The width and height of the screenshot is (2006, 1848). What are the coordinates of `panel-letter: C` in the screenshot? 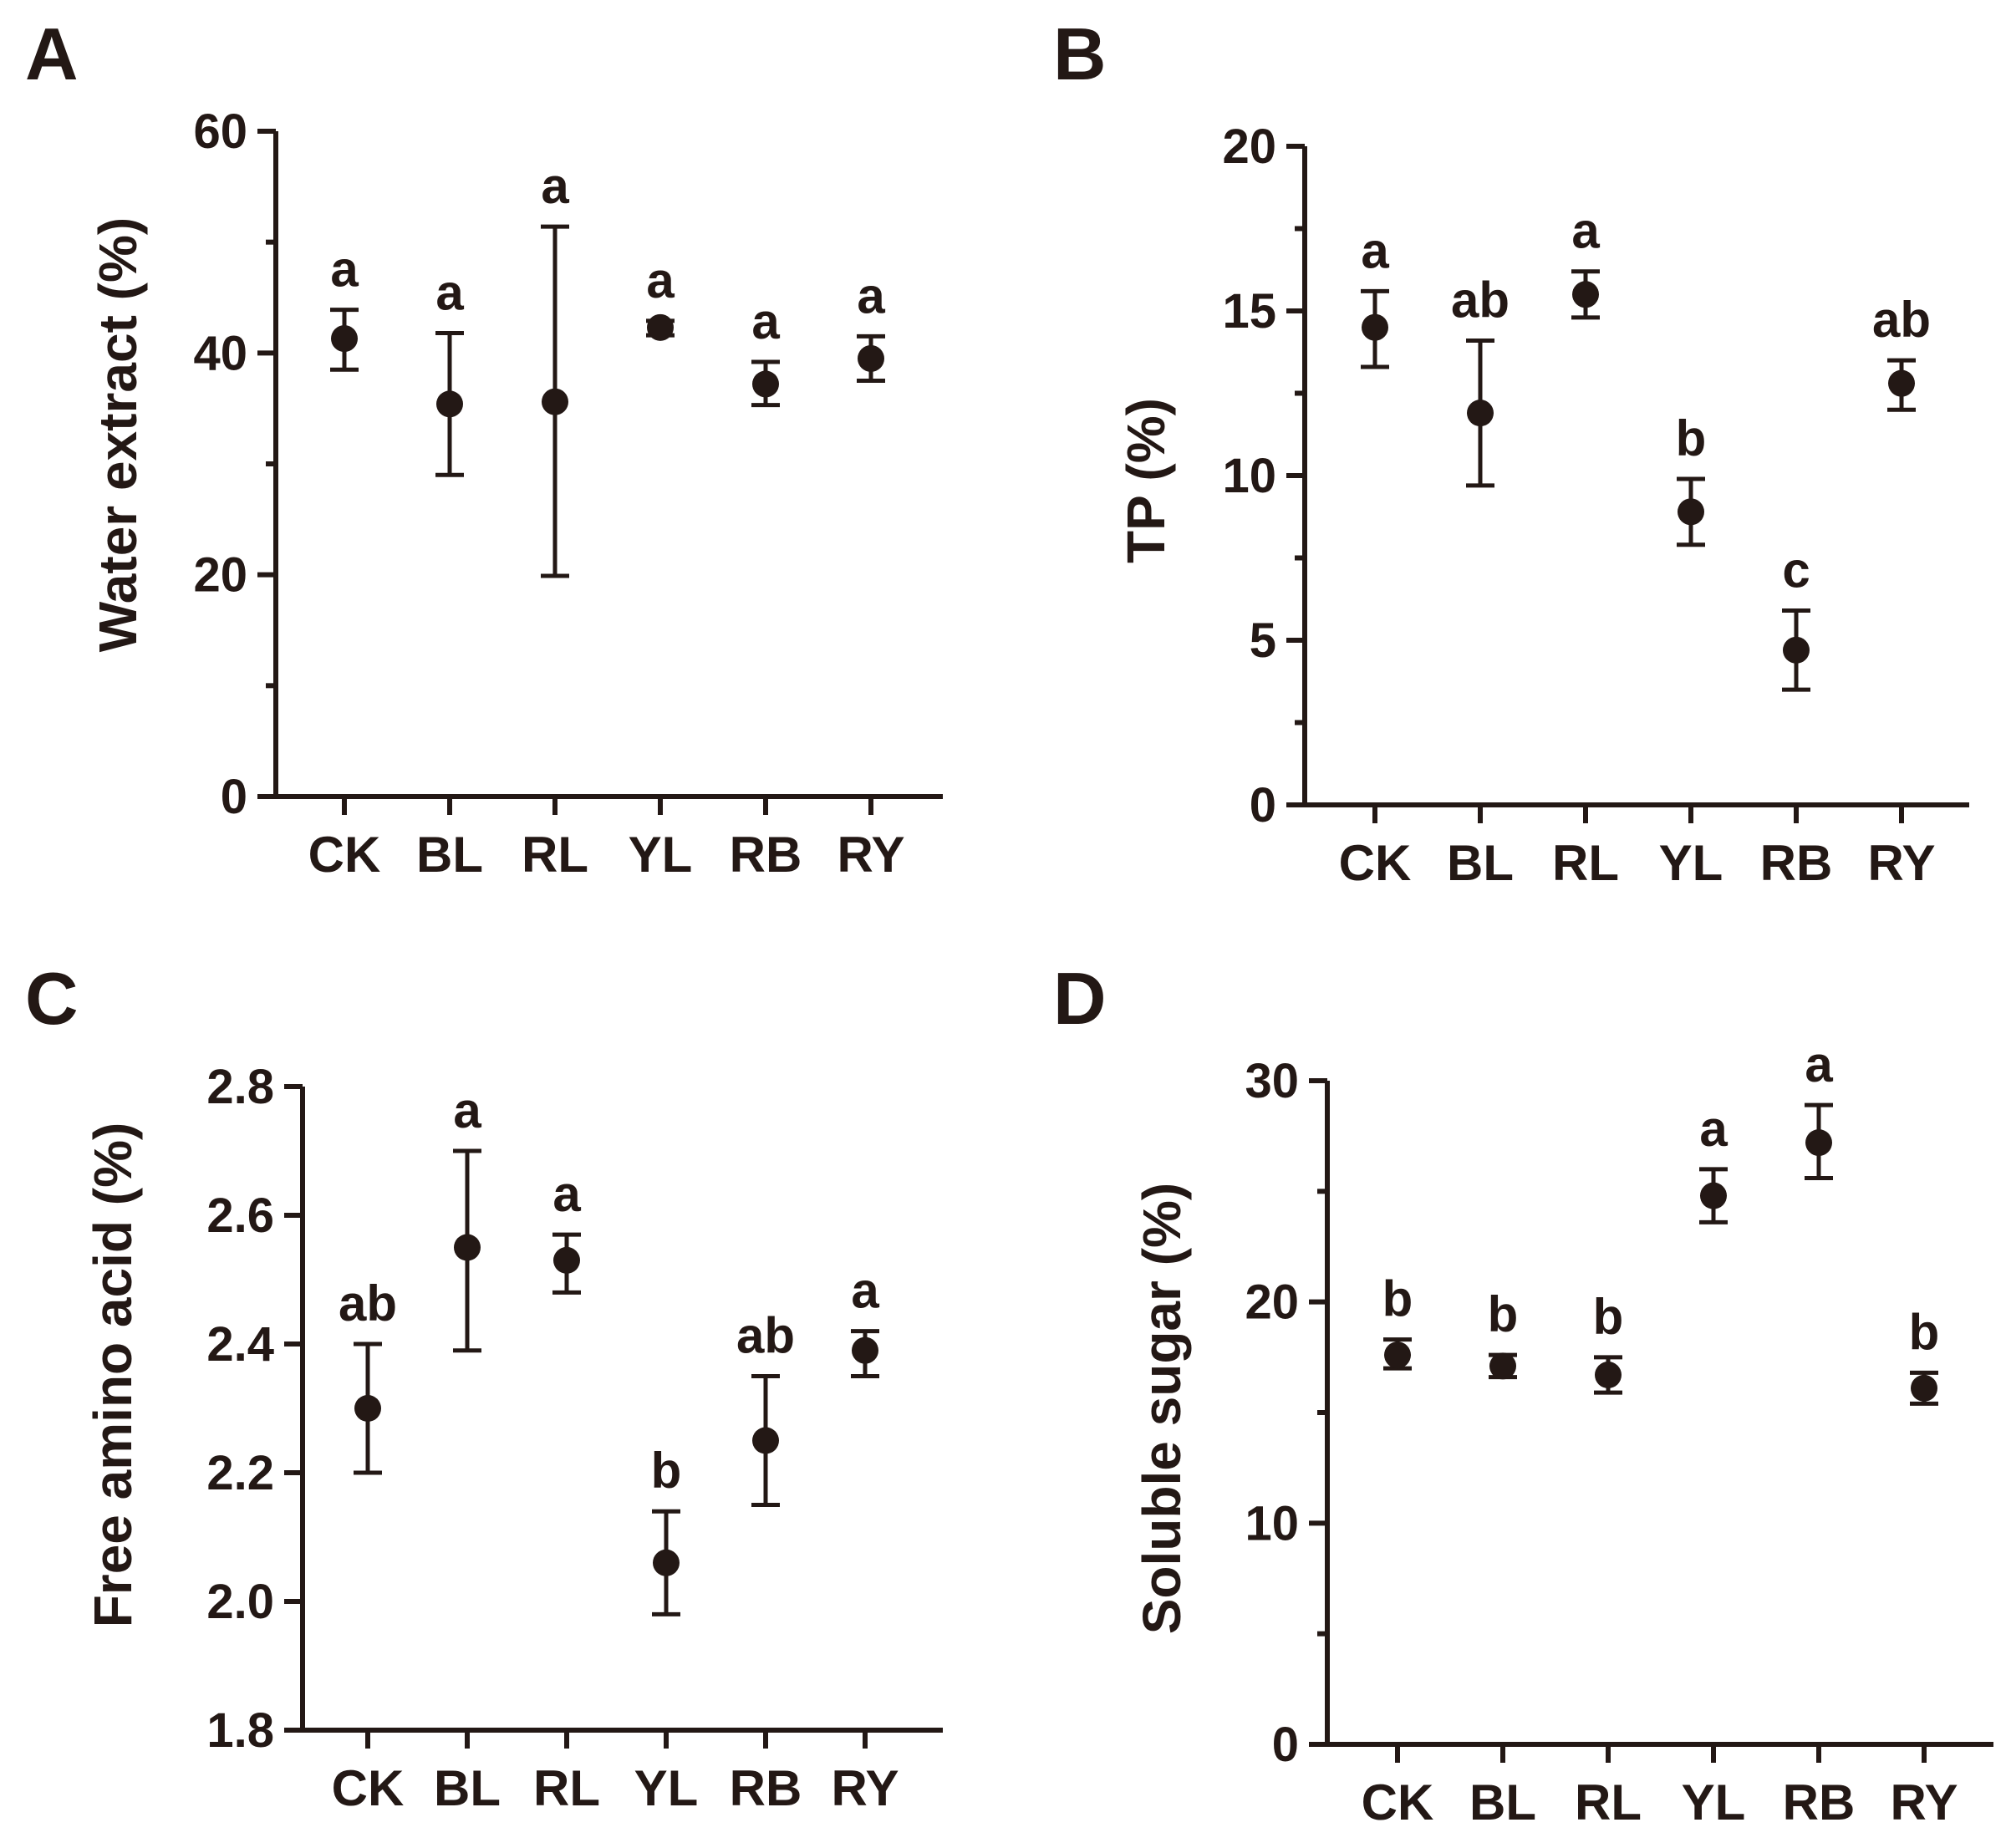 It's located at (52, 998).